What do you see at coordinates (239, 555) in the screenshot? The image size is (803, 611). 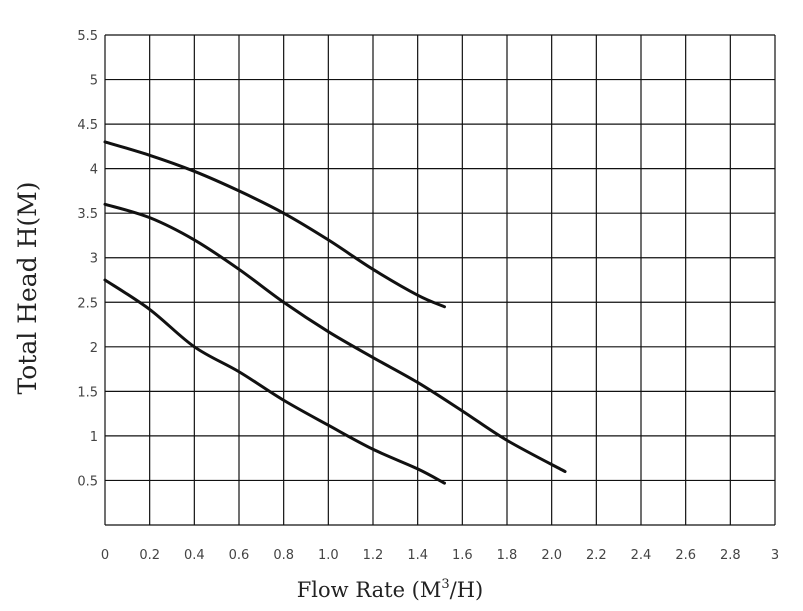 I see `x-tick-label: 0.6` at bounding box center [239, 555].